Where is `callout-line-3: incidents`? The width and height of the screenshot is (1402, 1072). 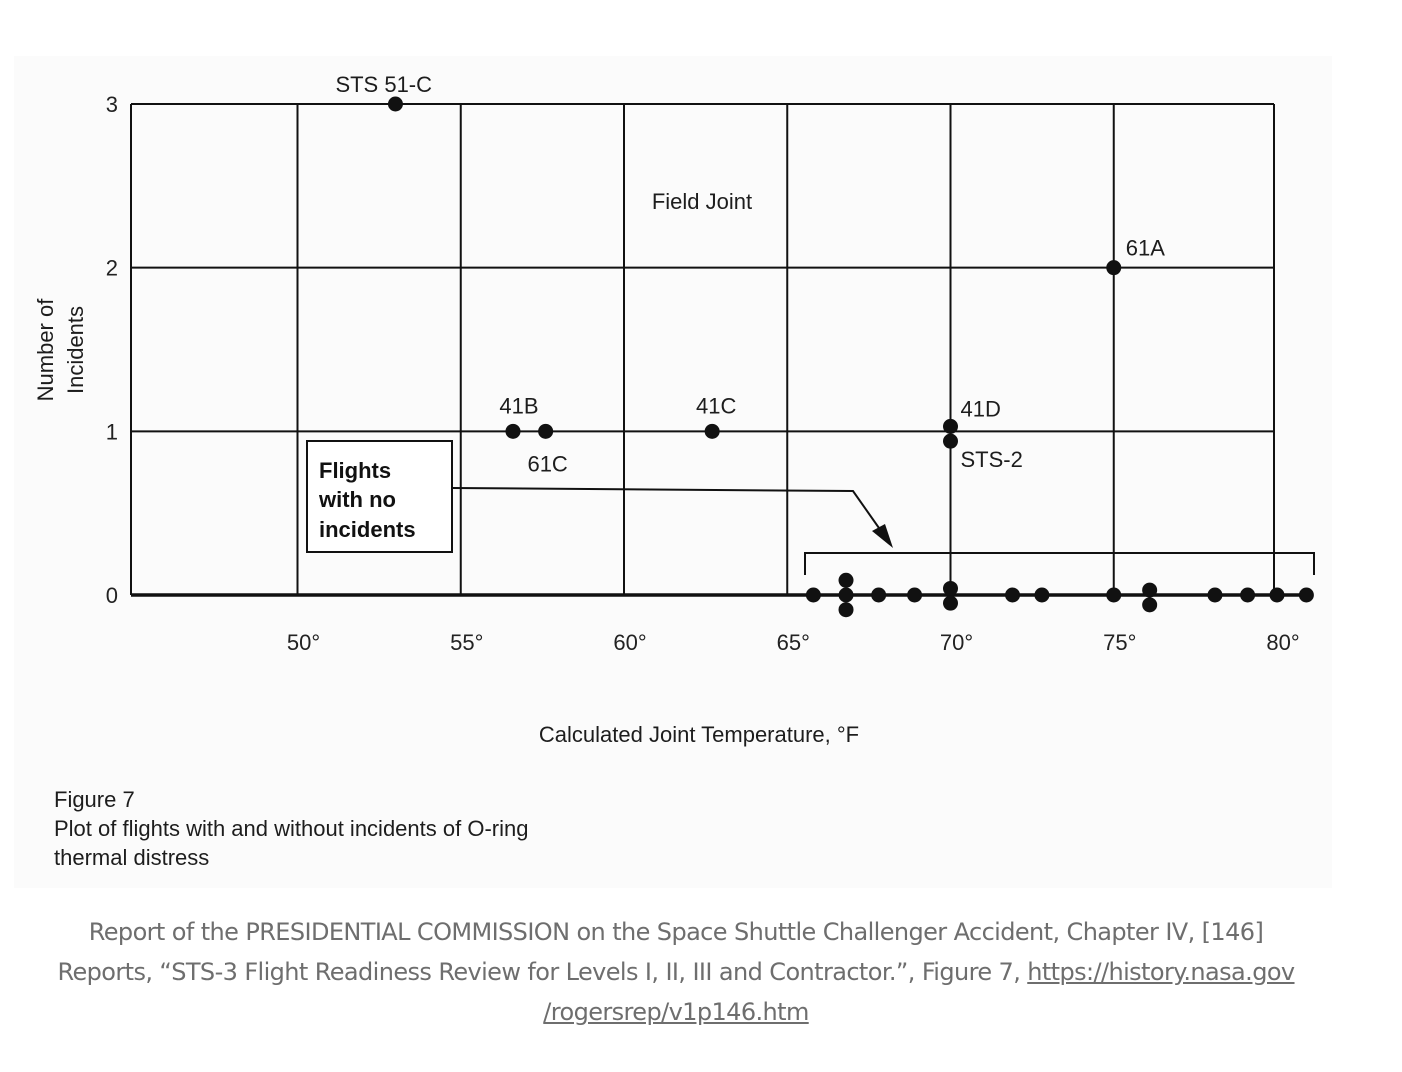
callout-line-3: incidents is located at coordinates (367, 529).